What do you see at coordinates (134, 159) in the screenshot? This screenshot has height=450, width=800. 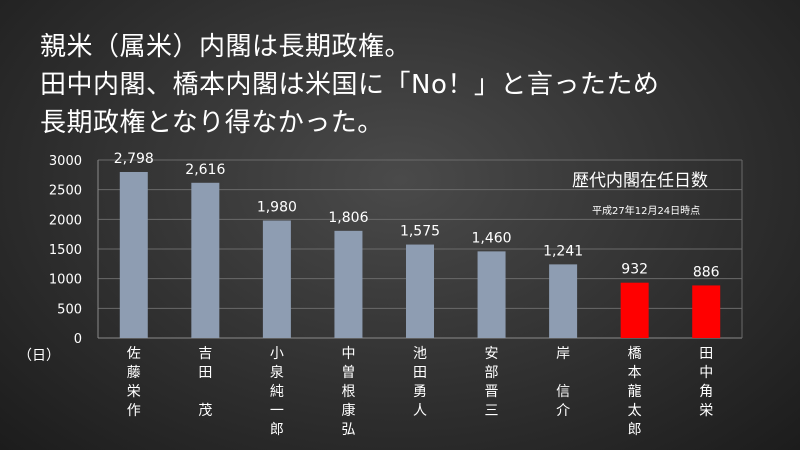 I see `data-label: 2,798` at bounding box center [134, 159].